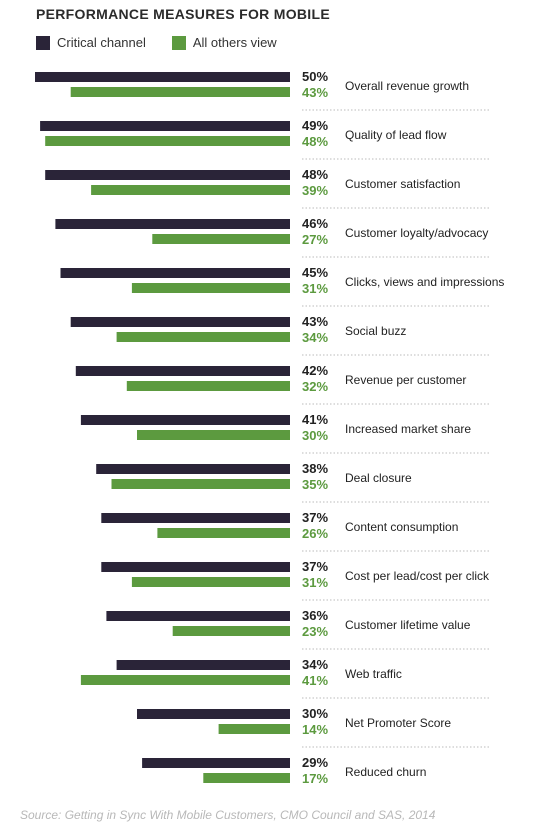  I want to click on value-label-others-10: 31%, so click(315, 582).